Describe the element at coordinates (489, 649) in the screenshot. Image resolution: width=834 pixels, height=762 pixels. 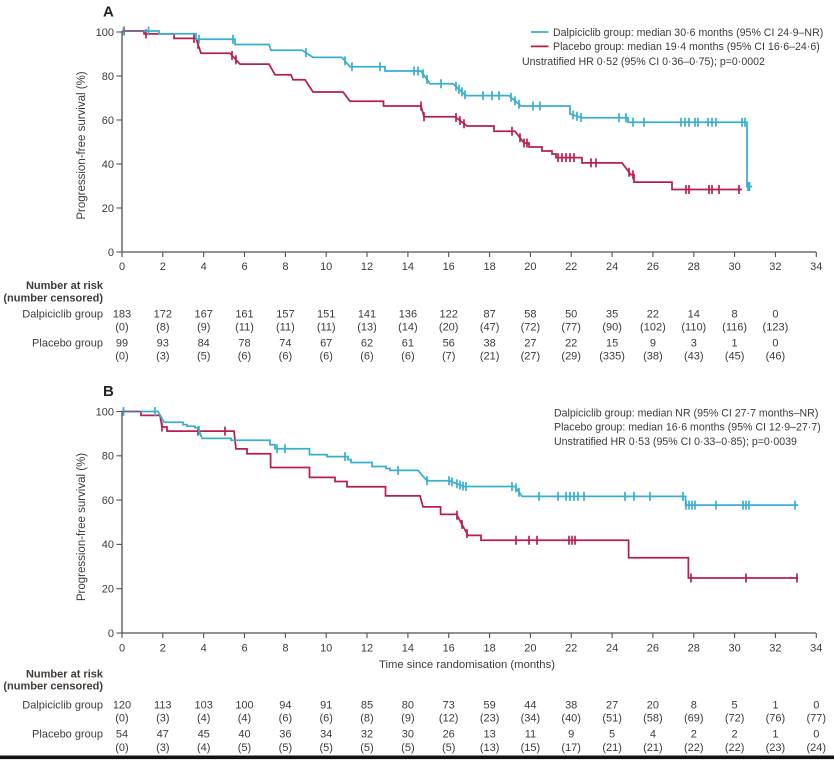
I see `svg-text: 18` at that location.